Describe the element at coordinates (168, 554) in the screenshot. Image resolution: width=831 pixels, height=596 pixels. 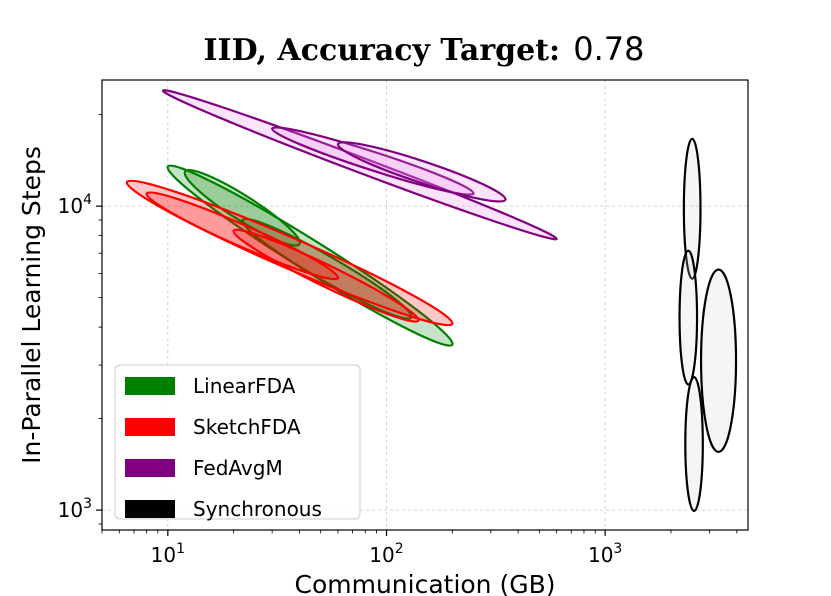
I see `x-tick-label-0: 10¹` at that location.